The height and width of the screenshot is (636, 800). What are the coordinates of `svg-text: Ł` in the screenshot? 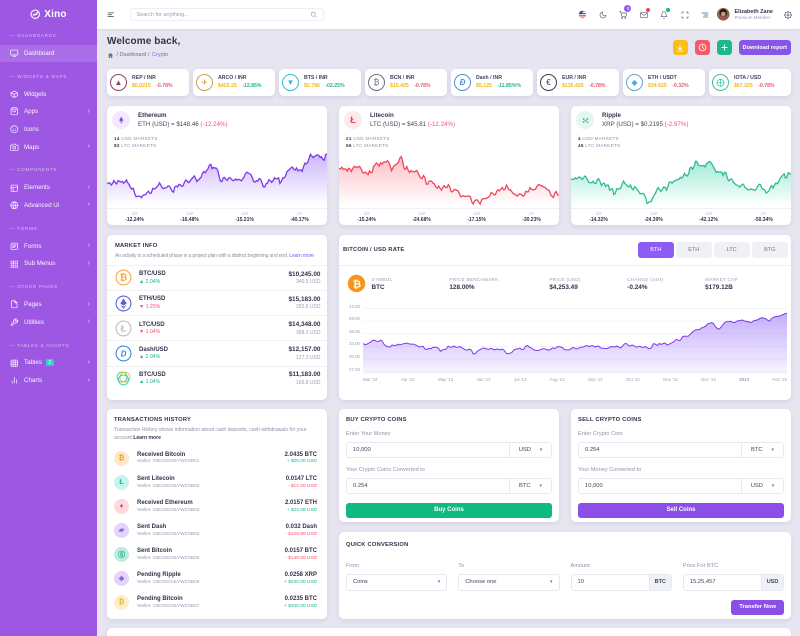 It's located at (124, 328).